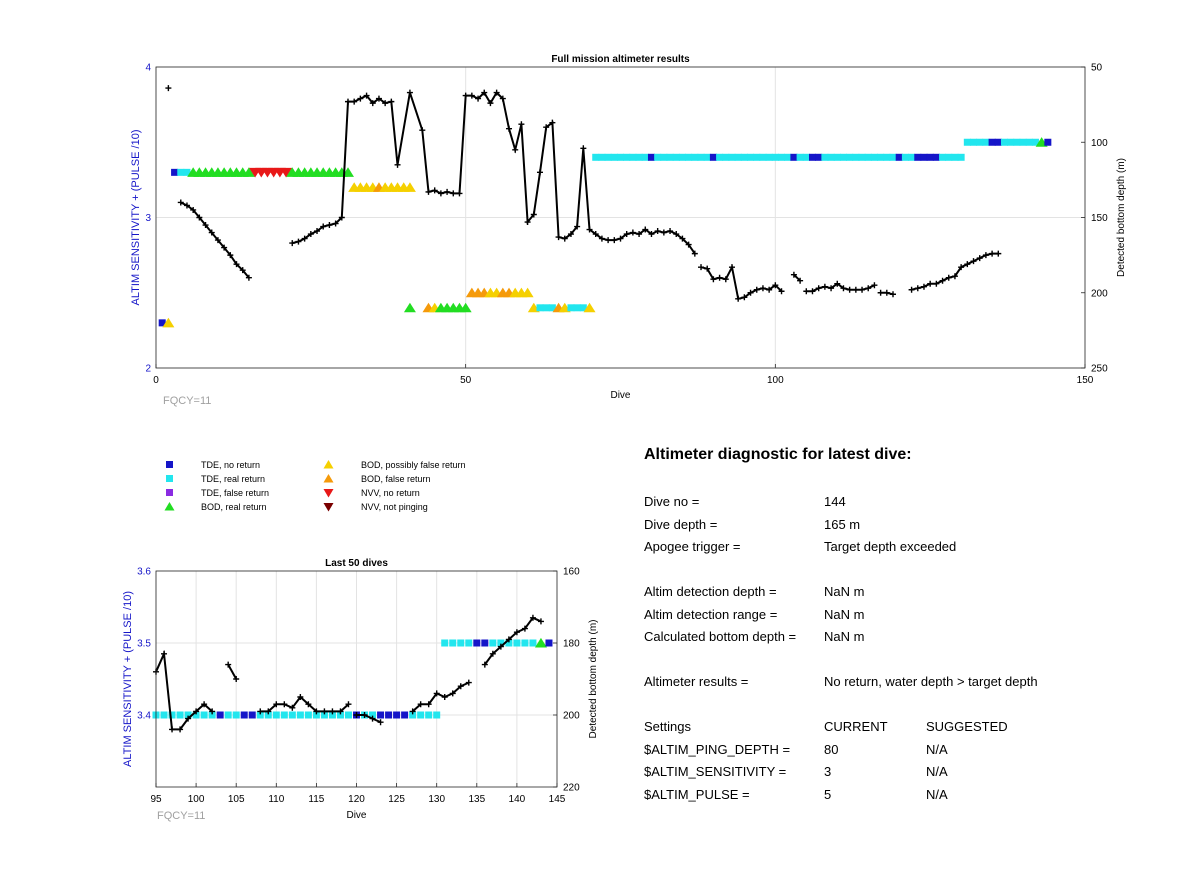 This screenshot has height=885, width=1200. Describe the element at coordinates (711, 614) in the screenshot. I see `diag-label: Altim detection range =` at that location.